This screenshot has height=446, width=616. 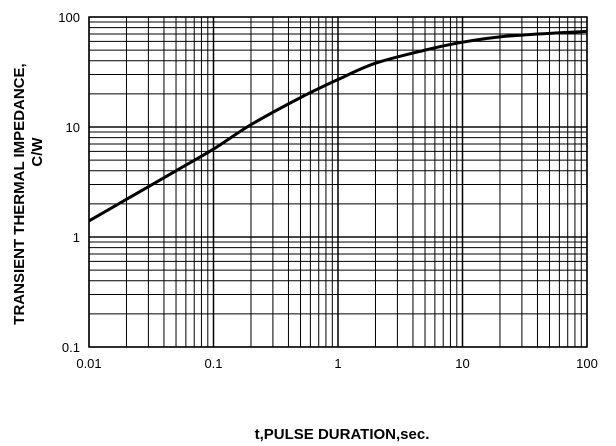 I want to click on y-axis-title-line-1: TRANSIENT THERMAL IMPEDANCE,, so click(x=19, y=193).